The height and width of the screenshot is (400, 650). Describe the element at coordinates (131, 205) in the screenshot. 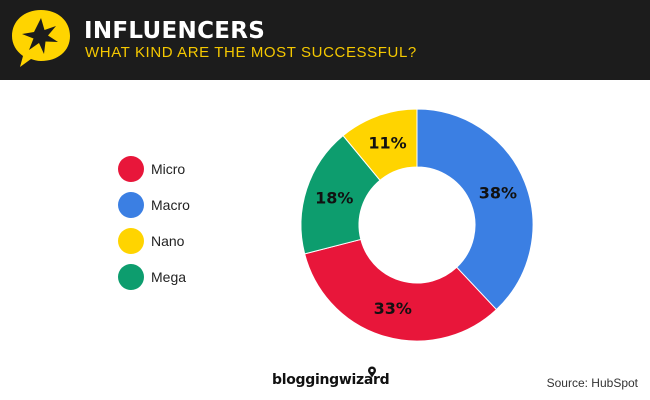

I see `legend-swatch-macro` at that location.